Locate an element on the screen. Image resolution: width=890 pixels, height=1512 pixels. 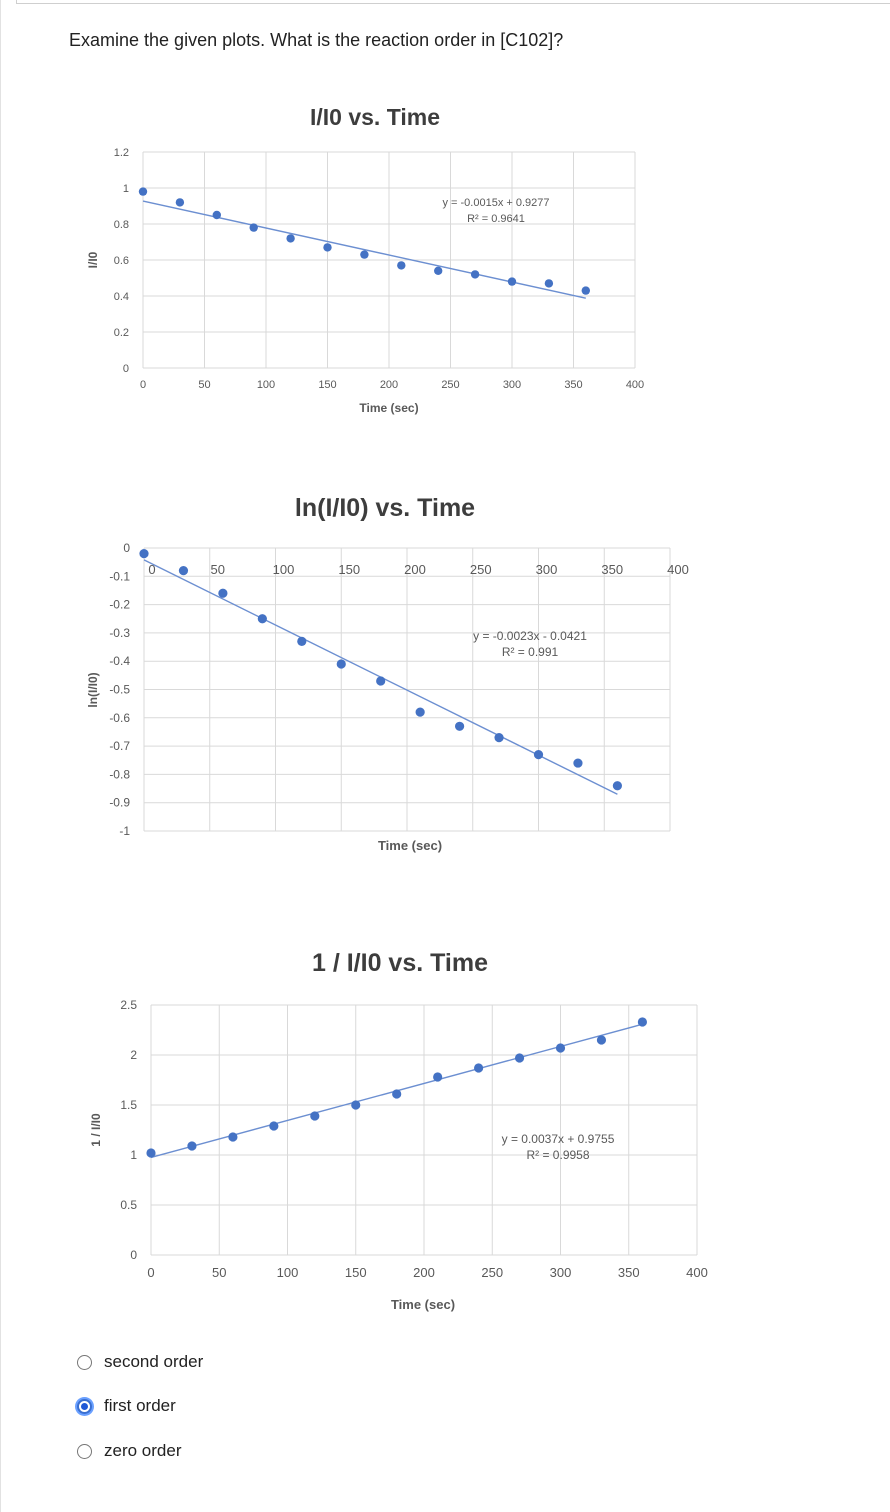
trendline-equation: y = -0.0023x - 0.0421 is located at coordinates (530, 636).